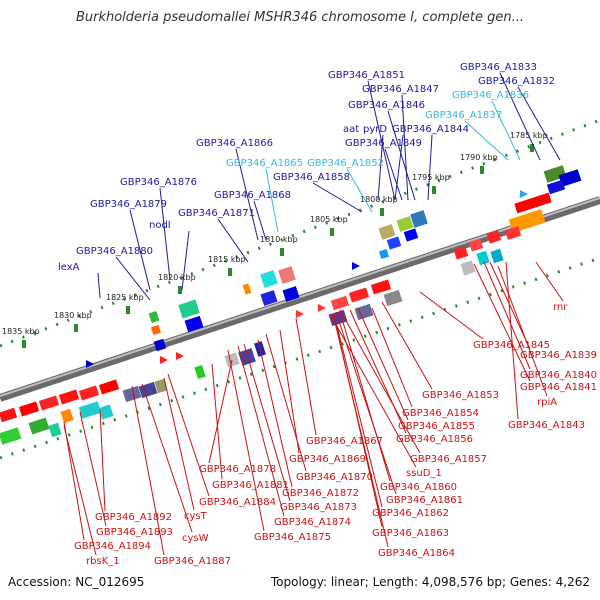 The height and width of the screenshot is (600, 600). Describe the element at coordinates (69, 267) in the screenshot. I see `top-gene-label: lexA` at that location.